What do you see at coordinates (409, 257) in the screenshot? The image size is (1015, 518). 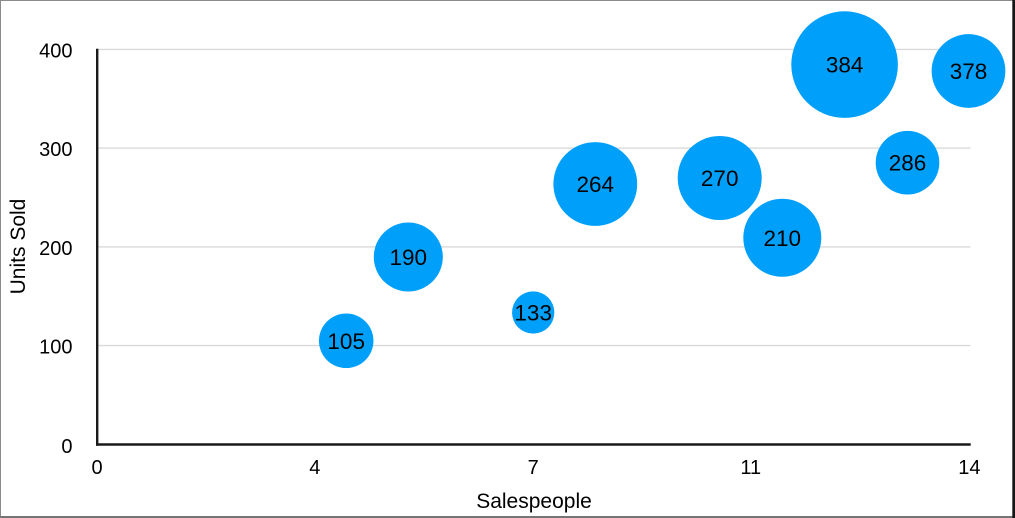 I see `svg-text: 190` at bounding box center [409, 257].